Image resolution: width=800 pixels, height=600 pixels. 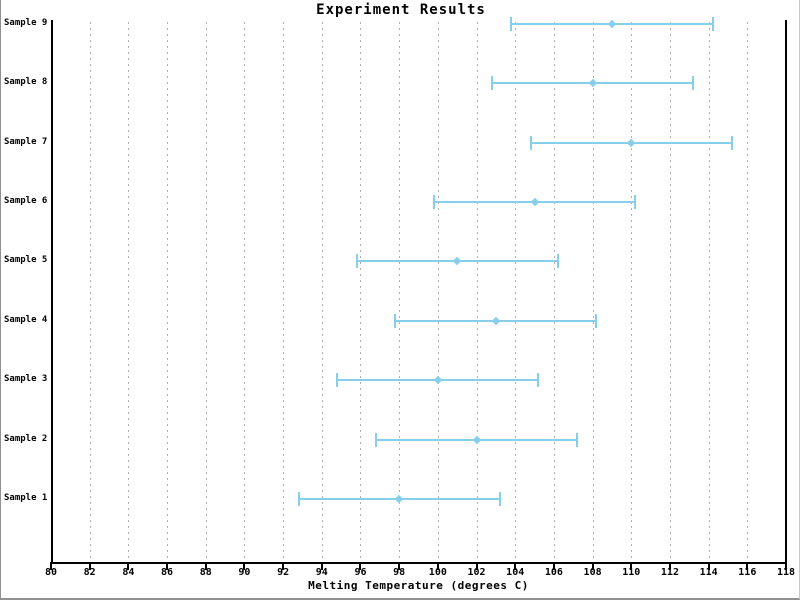 I want to click on y-axis-label-sample-8: Sample 8, so click(x=26, y=82).